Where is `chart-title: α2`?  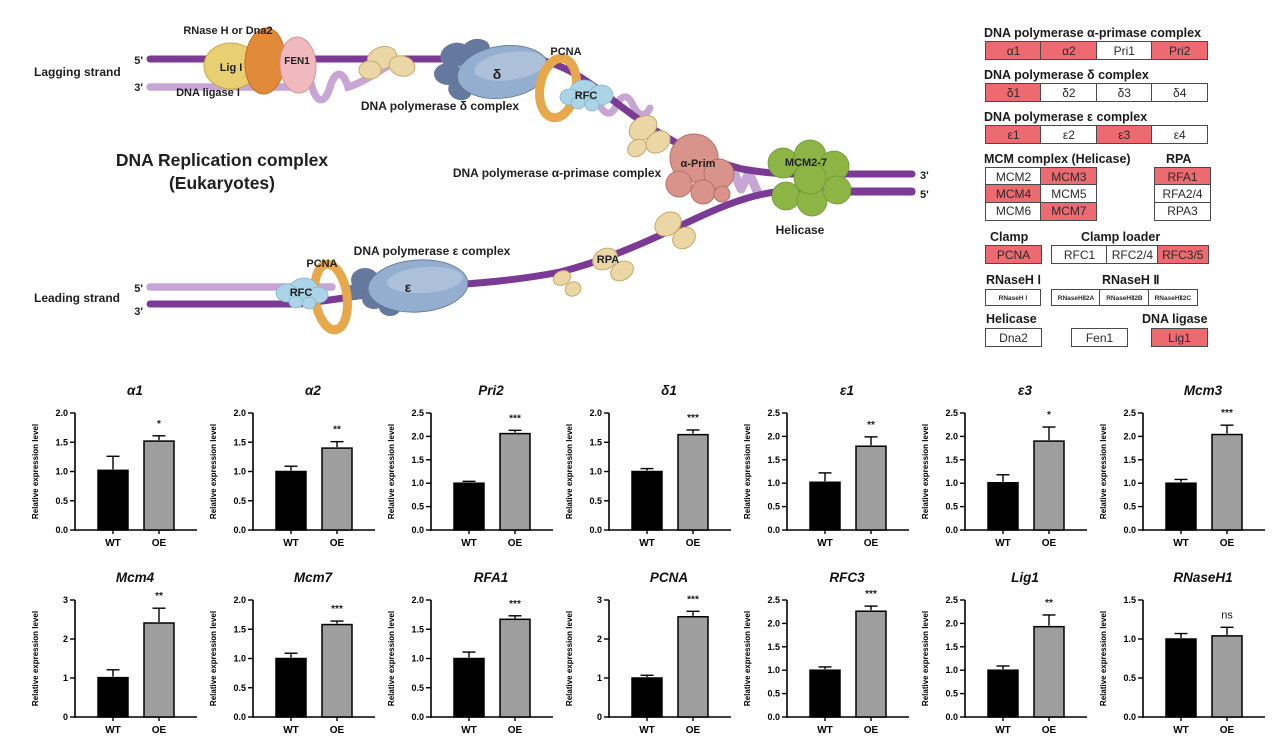 chart-title: α2 is located at coordinates (313, 390).